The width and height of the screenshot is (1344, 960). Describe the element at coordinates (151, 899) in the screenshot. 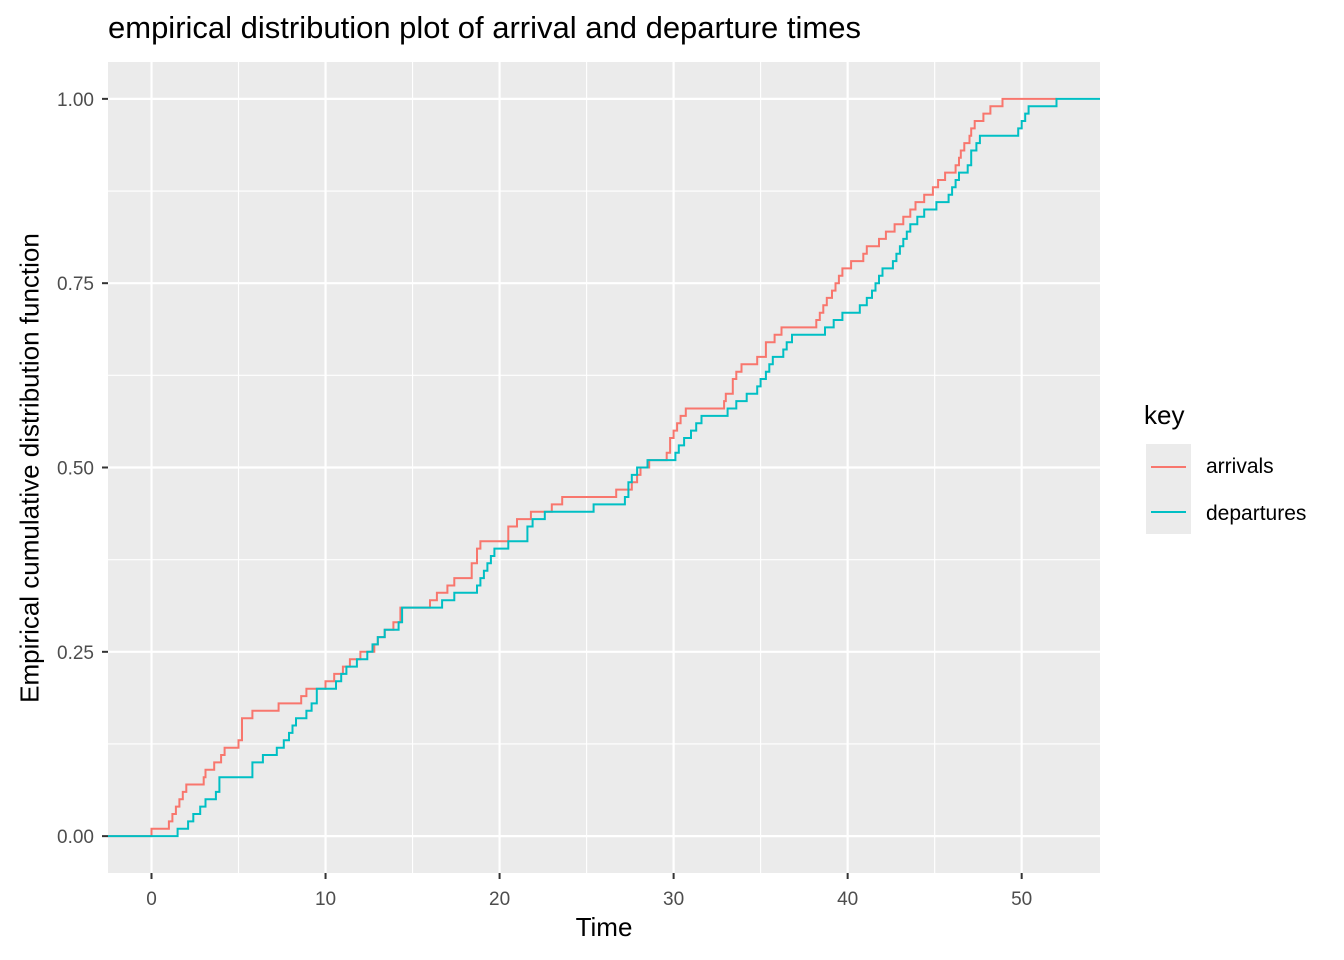

I see `x-tick-label: 0` at that location.